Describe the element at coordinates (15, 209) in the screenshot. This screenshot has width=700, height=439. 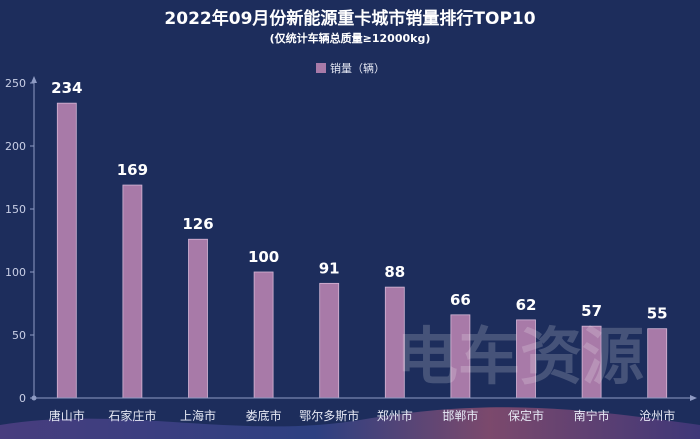
I see `y-tick-label: 150` at that location.